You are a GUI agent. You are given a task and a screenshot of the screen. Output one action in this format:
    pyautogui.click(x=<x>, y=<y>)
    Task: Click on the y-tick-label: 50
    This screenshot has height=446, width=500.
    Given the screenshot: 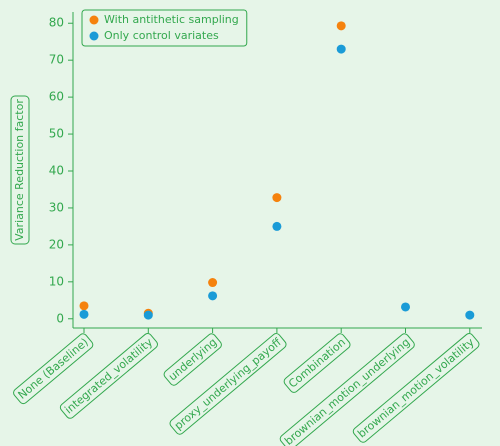 What is the action you would take?
    pyautogui.click(x=56, y=134)
    